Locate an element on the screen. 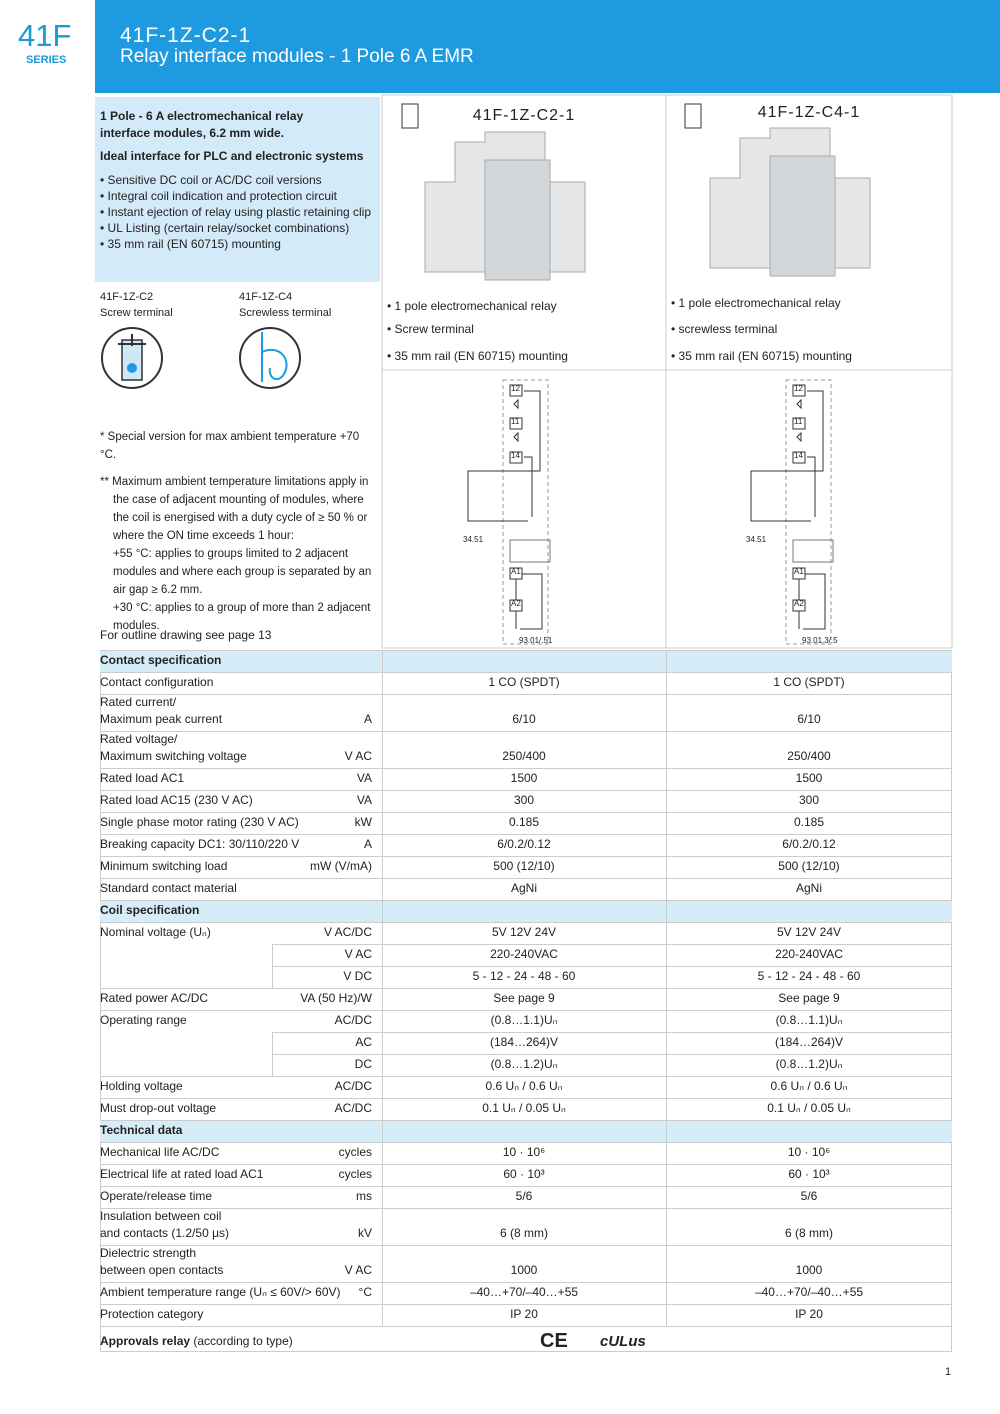 The width and height of the screenshot is (1000, 1414). row-unit: VA is located at coordinates (364, 800).